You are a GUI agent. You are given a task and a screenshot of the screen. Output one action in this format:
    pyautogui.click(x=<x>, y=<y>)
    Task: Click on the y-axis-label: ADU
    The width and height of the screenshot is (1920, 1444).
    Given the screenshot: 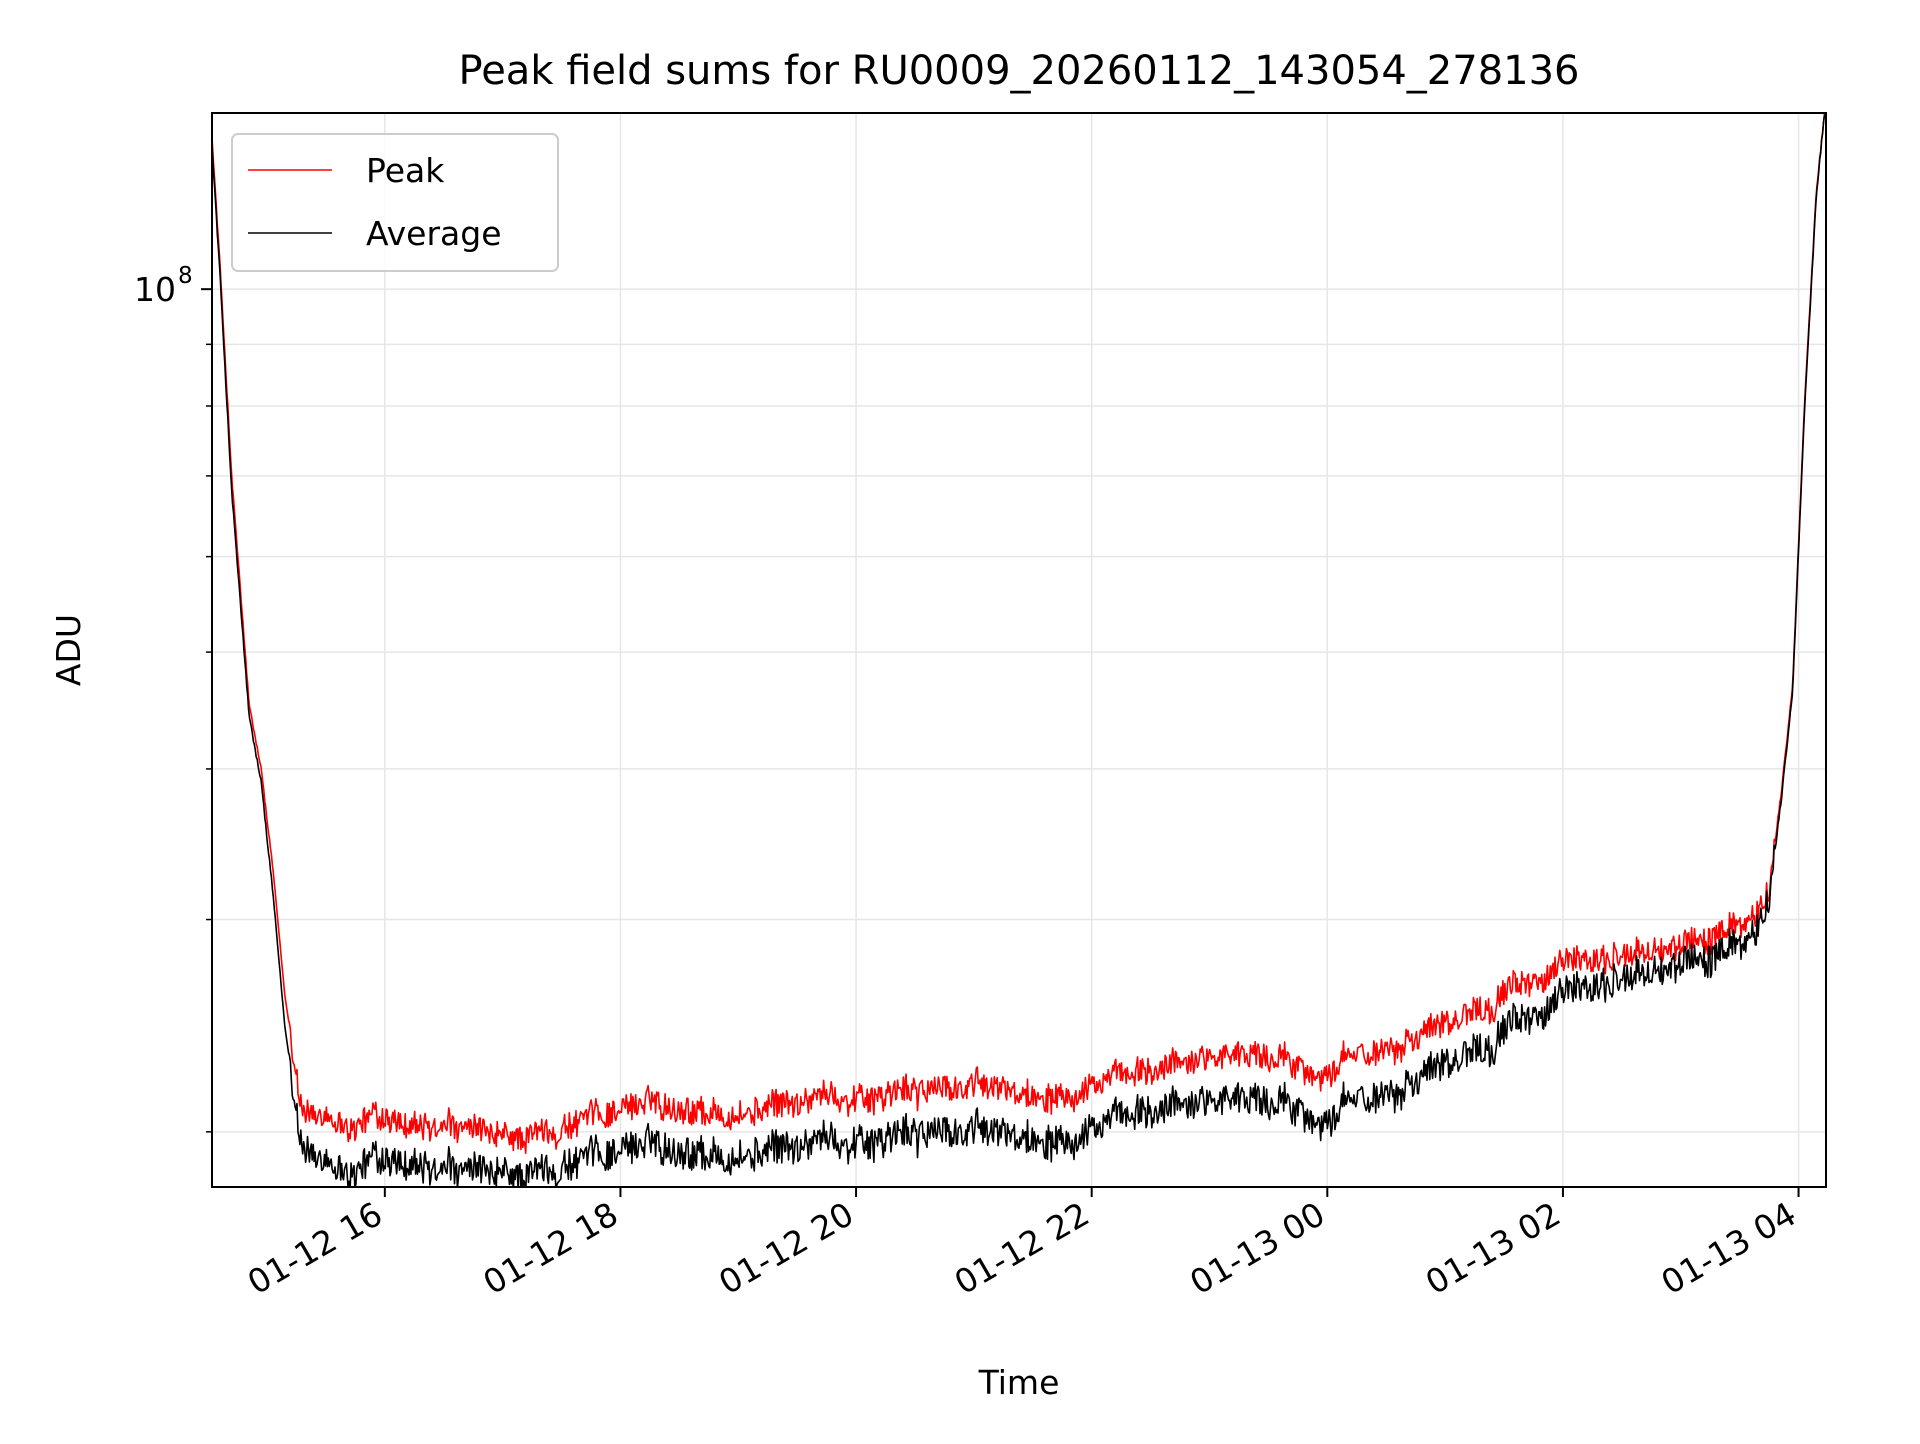 What is the action you would take?
    pyautogui.click(x=68, y=650)
    